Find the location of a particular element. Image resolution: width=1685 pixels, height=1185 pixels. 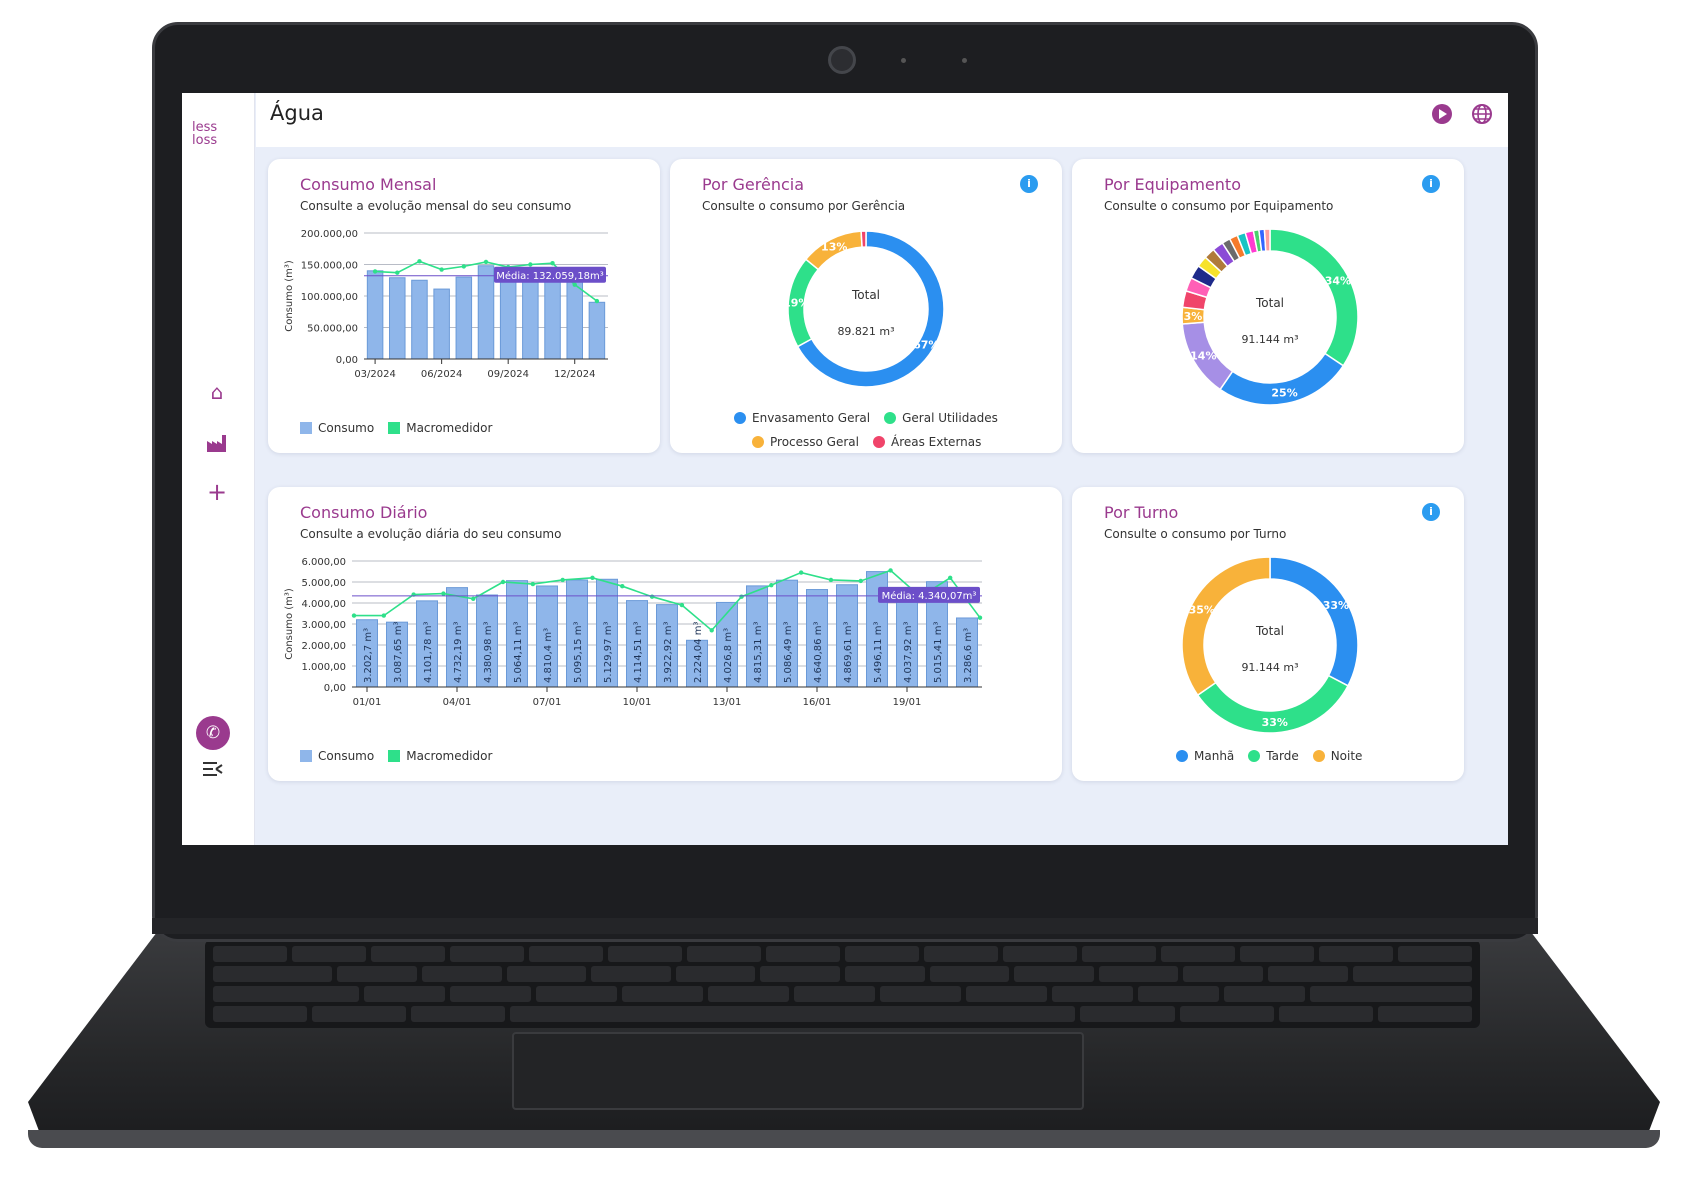

card-title: Por Turno is located at coordinates (1141, 512).